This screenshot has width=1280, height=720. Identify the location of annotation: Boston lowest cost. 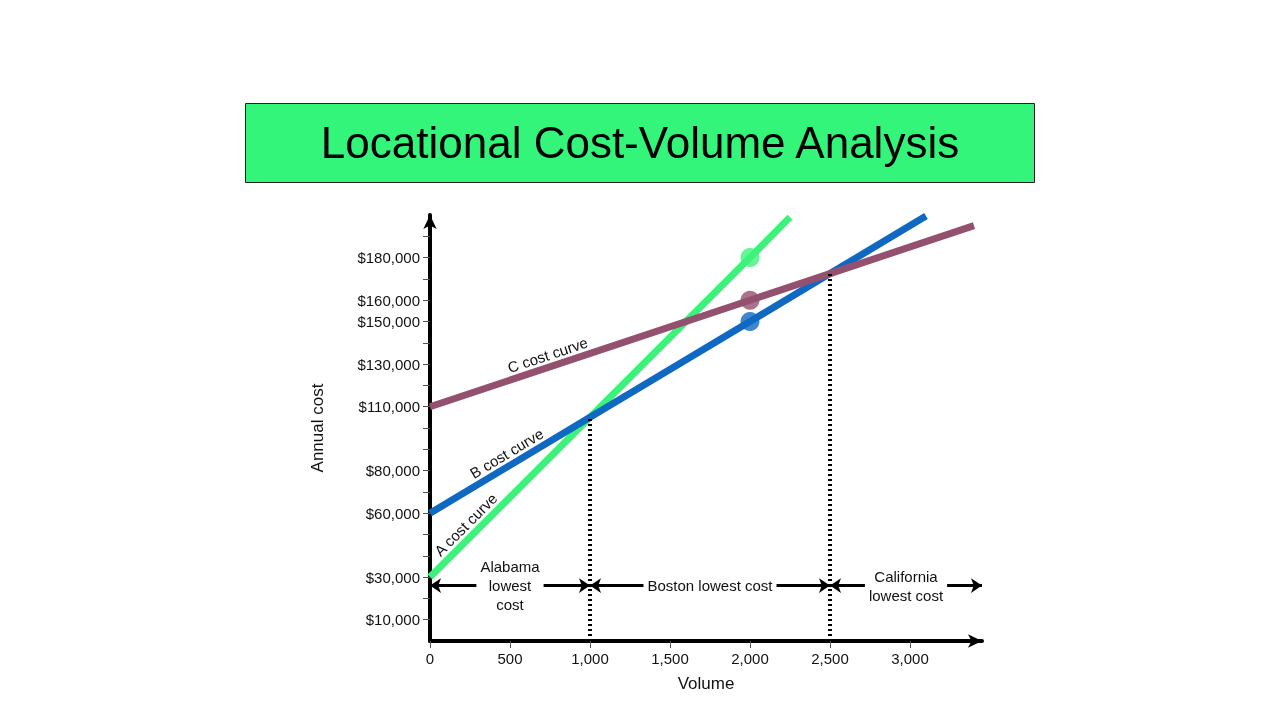
(710, 586).